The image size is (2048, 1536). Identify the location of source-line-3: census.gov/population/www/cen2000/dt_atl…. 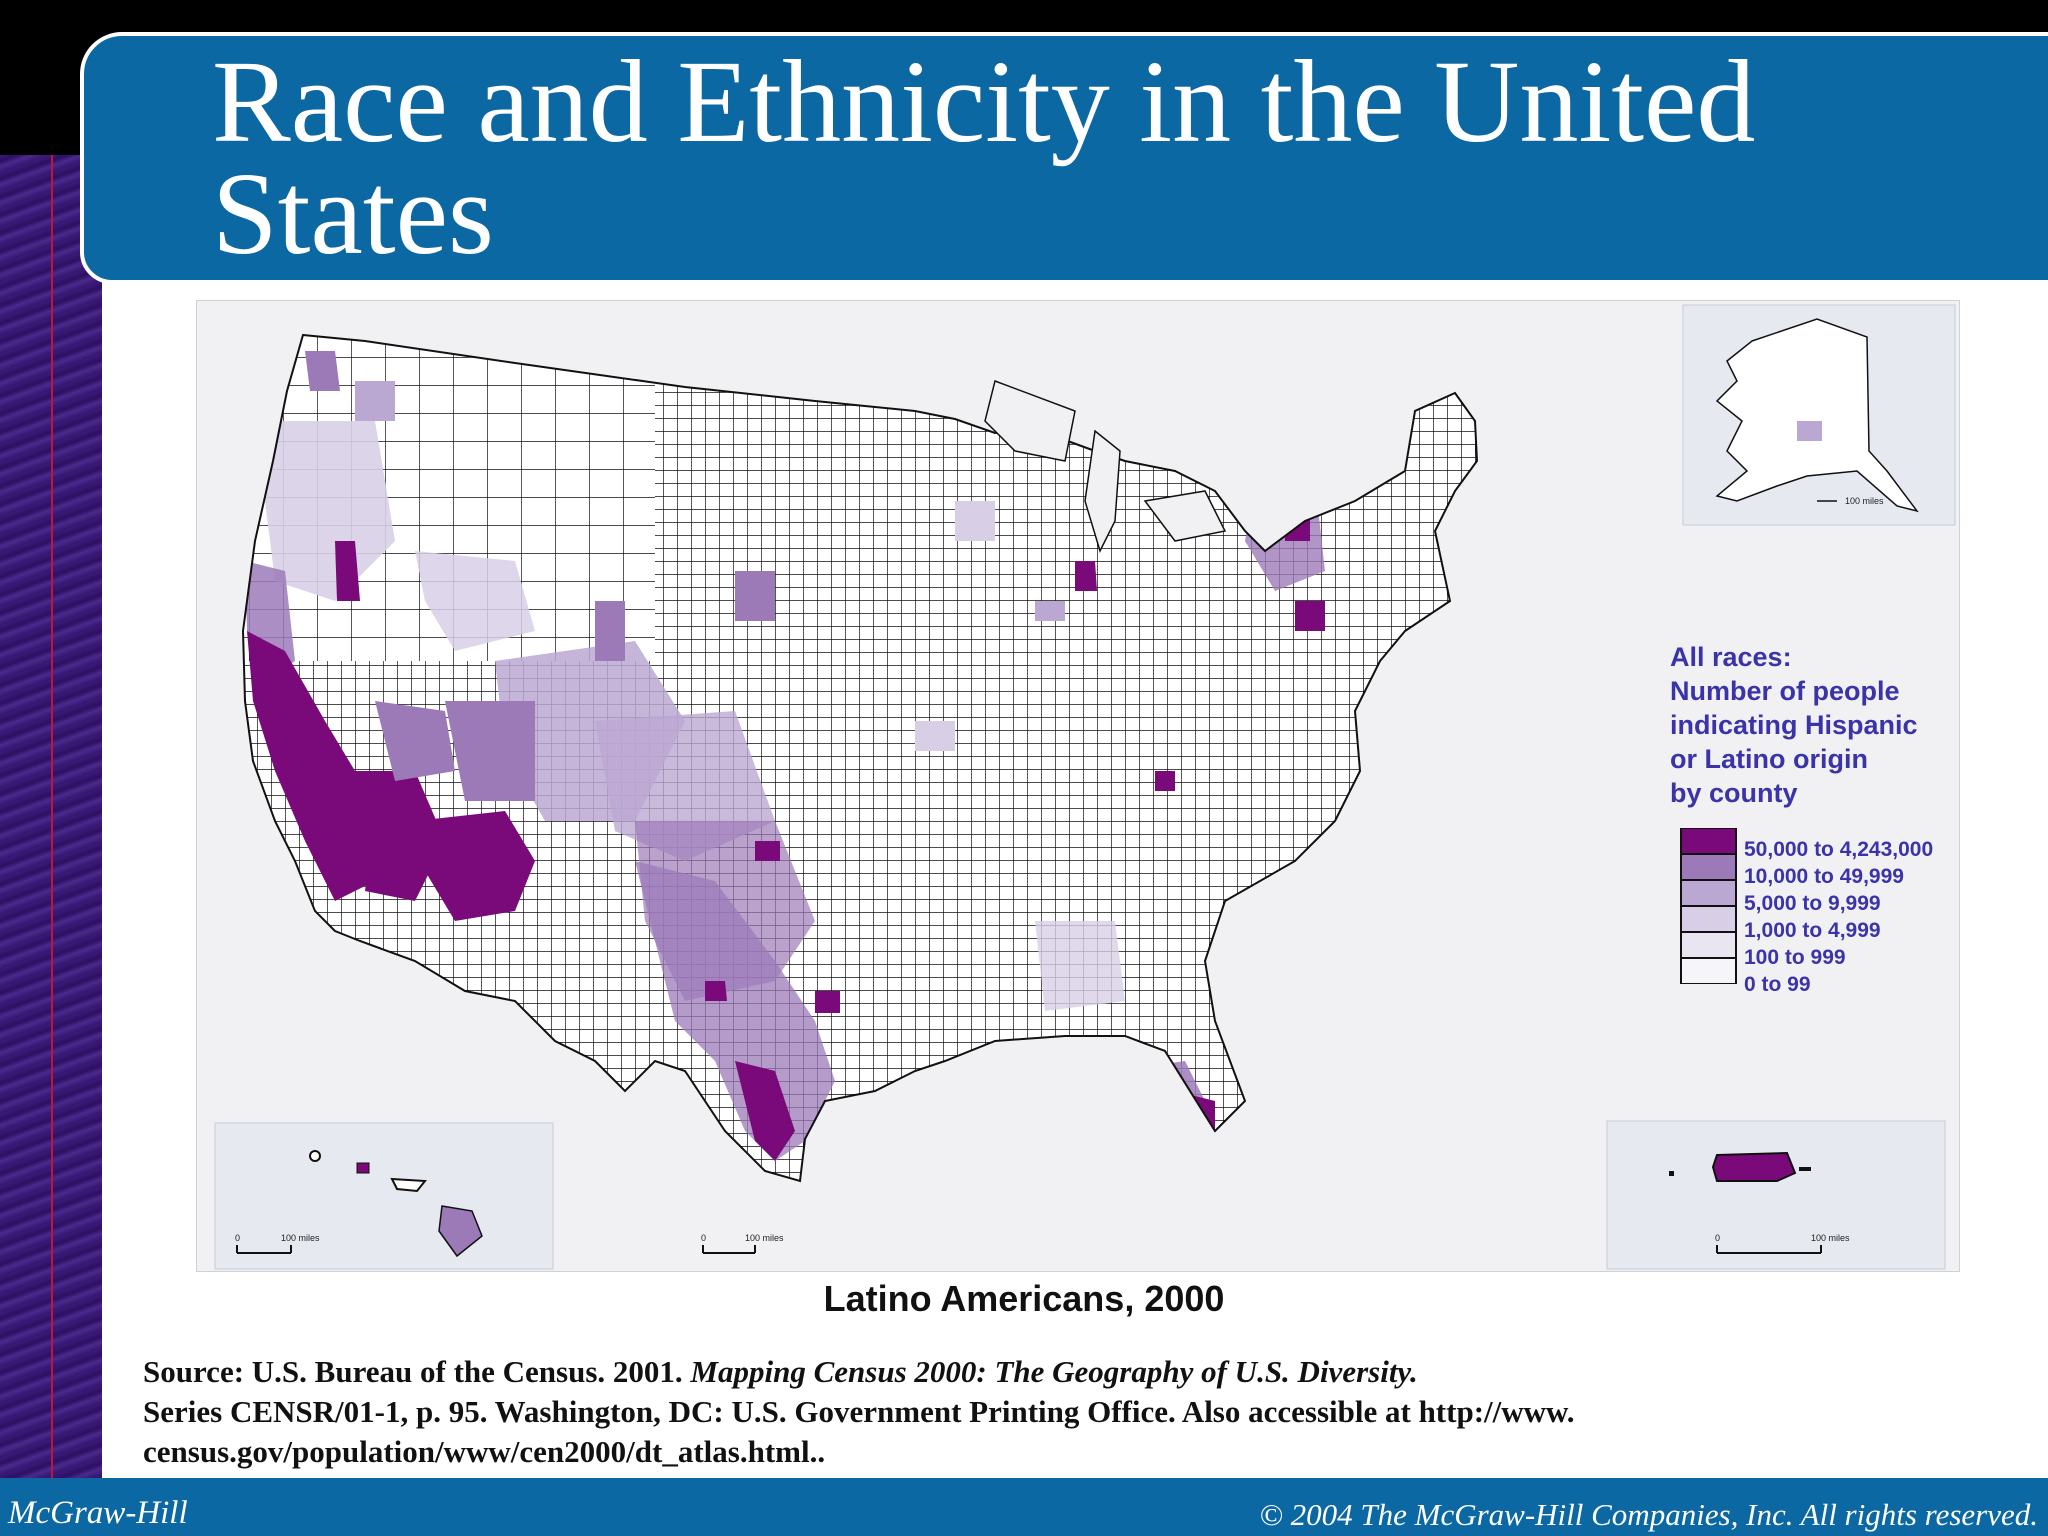
(484, 1451).